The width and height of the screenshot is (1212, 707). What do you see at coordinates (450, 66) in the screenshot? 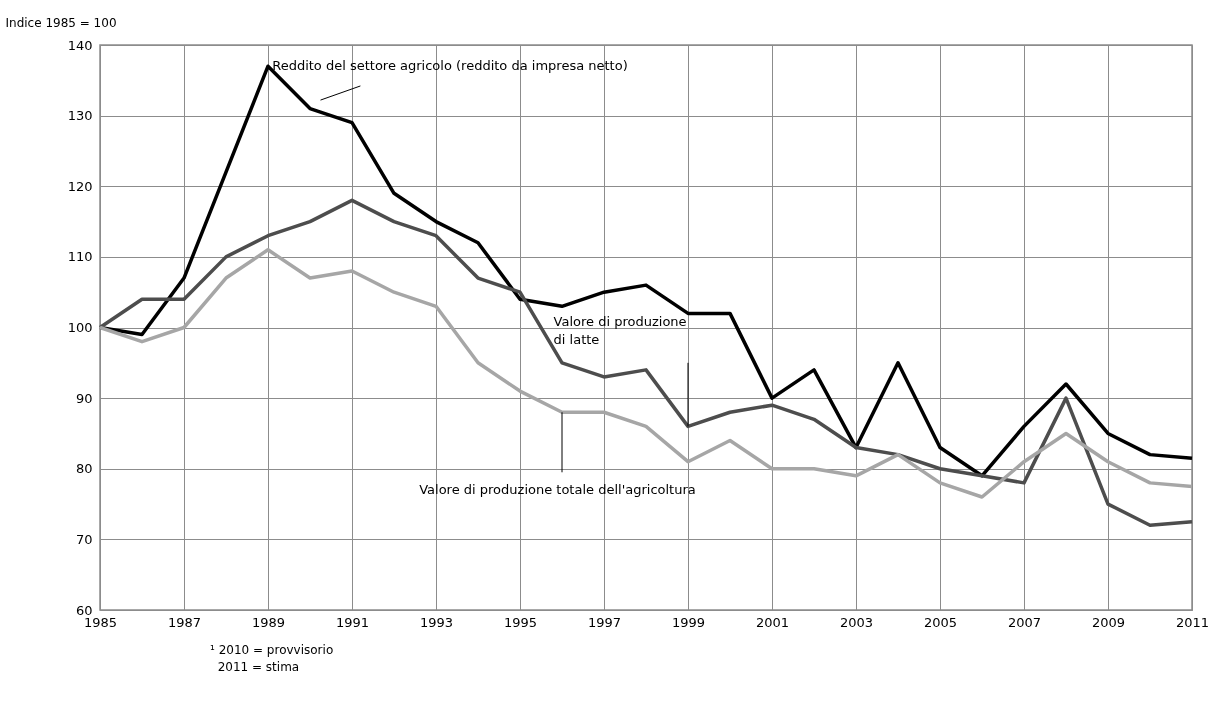
I see `annotation: Reddito del settore agricolo (reddito da impresa netto)` at bounding box center [450, 66].